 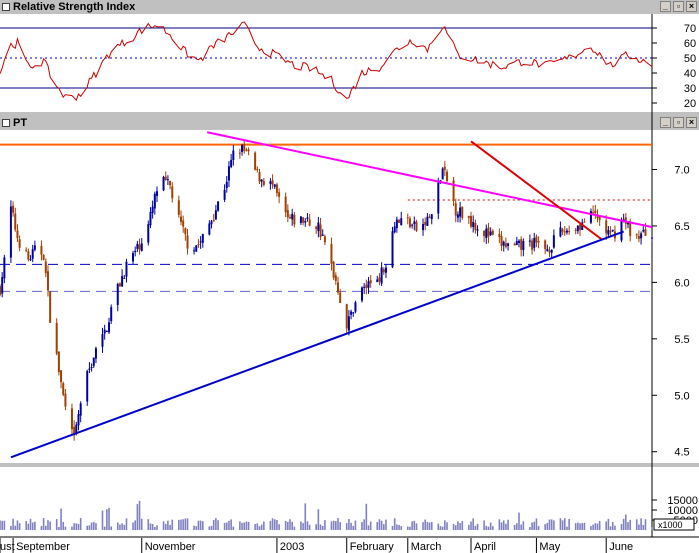 I want to click on date-tick-label: ust, so click(x=7, y=547).